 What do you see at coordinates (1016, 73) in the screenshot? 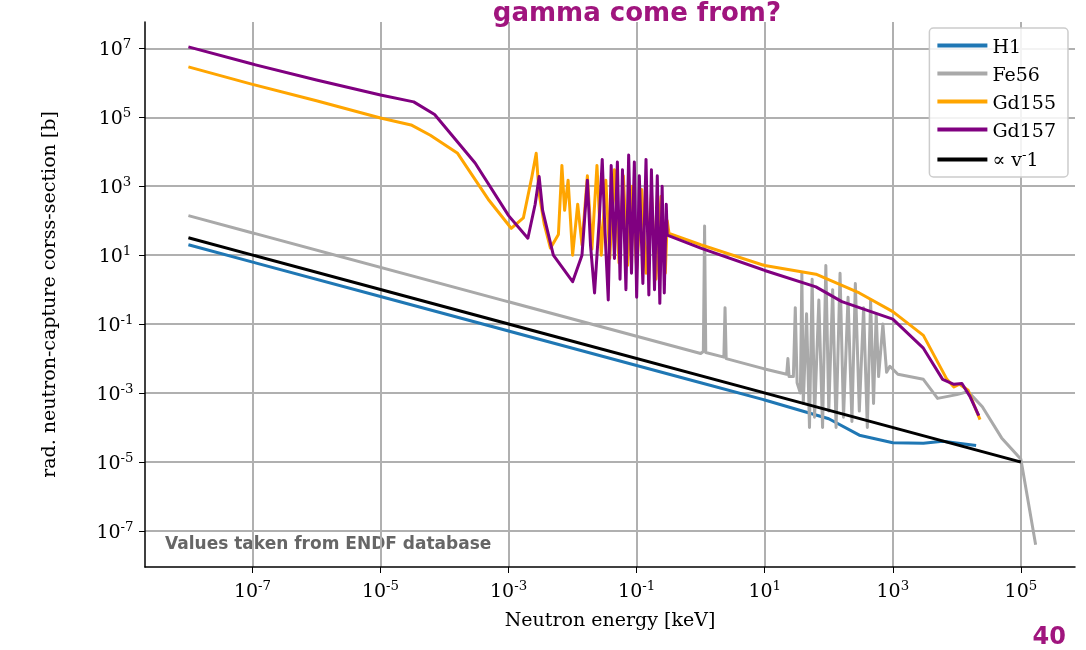
I see `legend-label: Fe56` at bounding box center [1016, 73].